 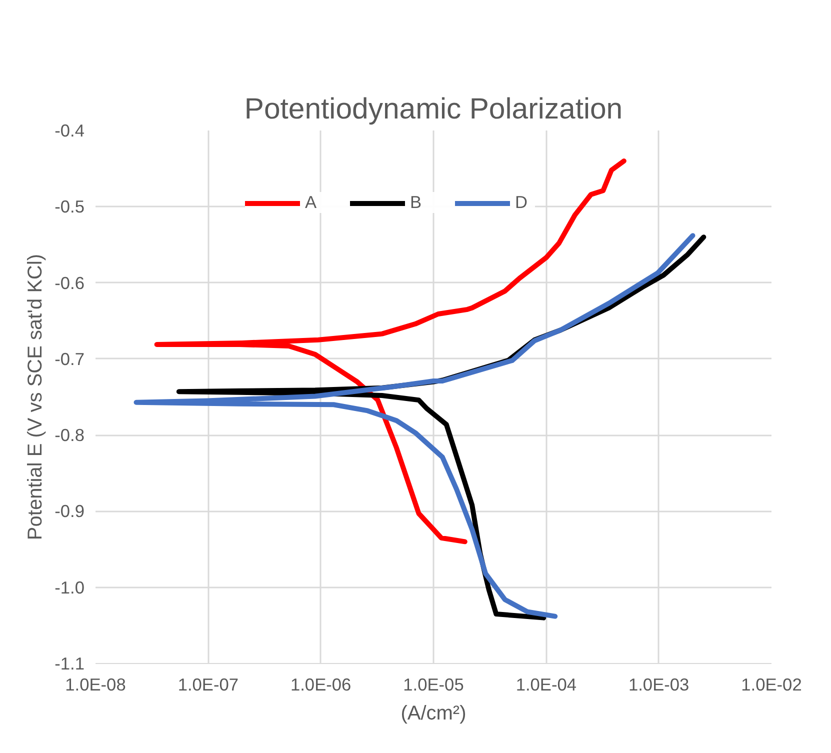 What do you see at coordinates (69, 587) in the screenshot?
I see `y-tick-label: -1.0` at bounding box center [69, 587].